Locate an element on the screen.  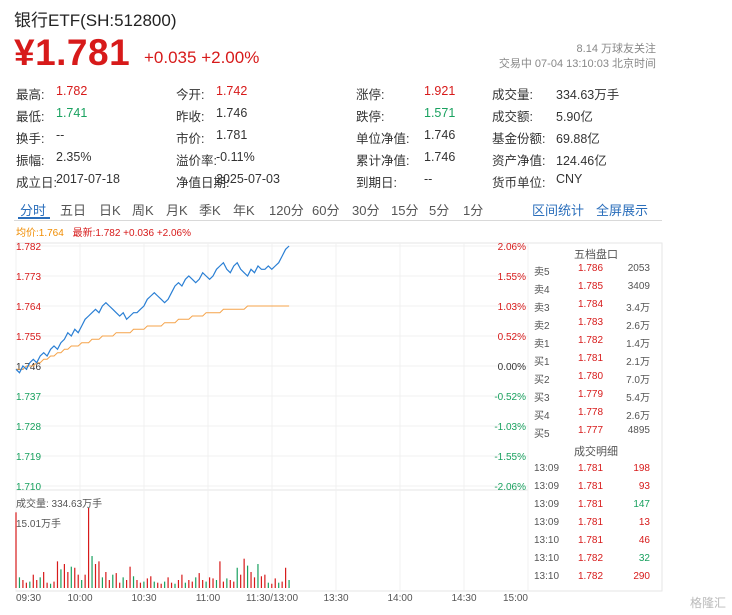
y-tick-label: 1.719 is located at coordinates (28, 457).